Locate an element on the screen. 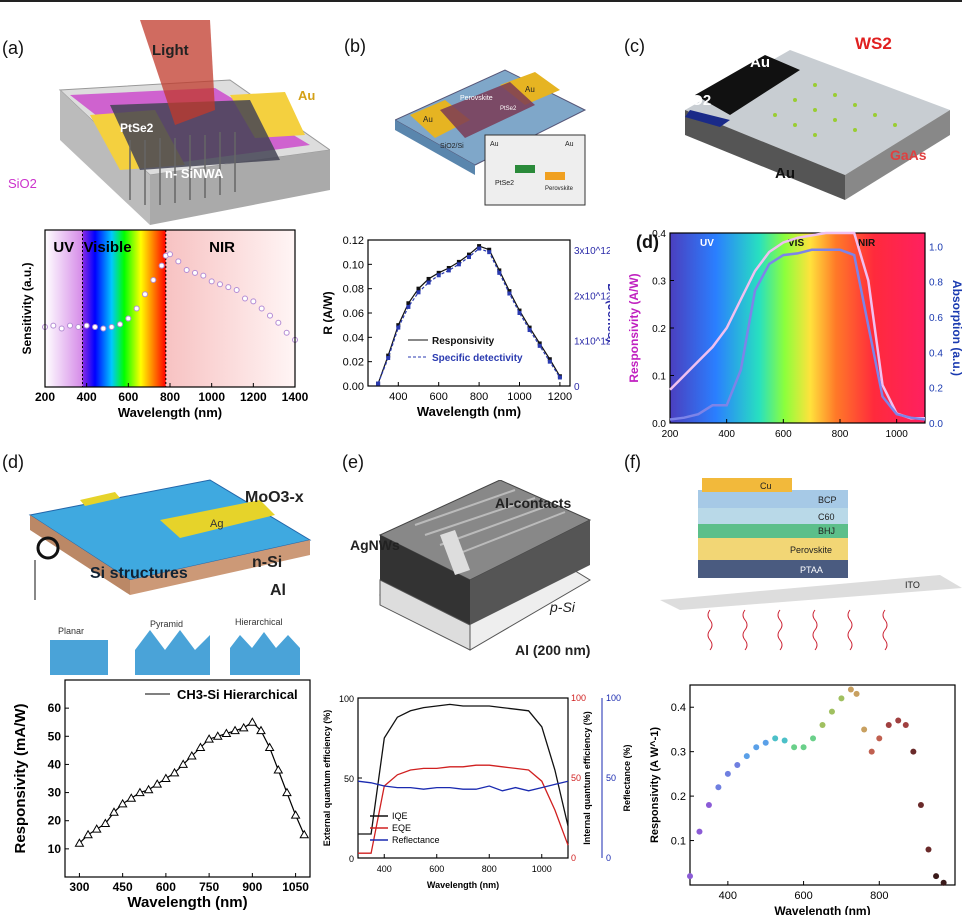  y-tick-label: 100 is located at coordinates (346, 699).